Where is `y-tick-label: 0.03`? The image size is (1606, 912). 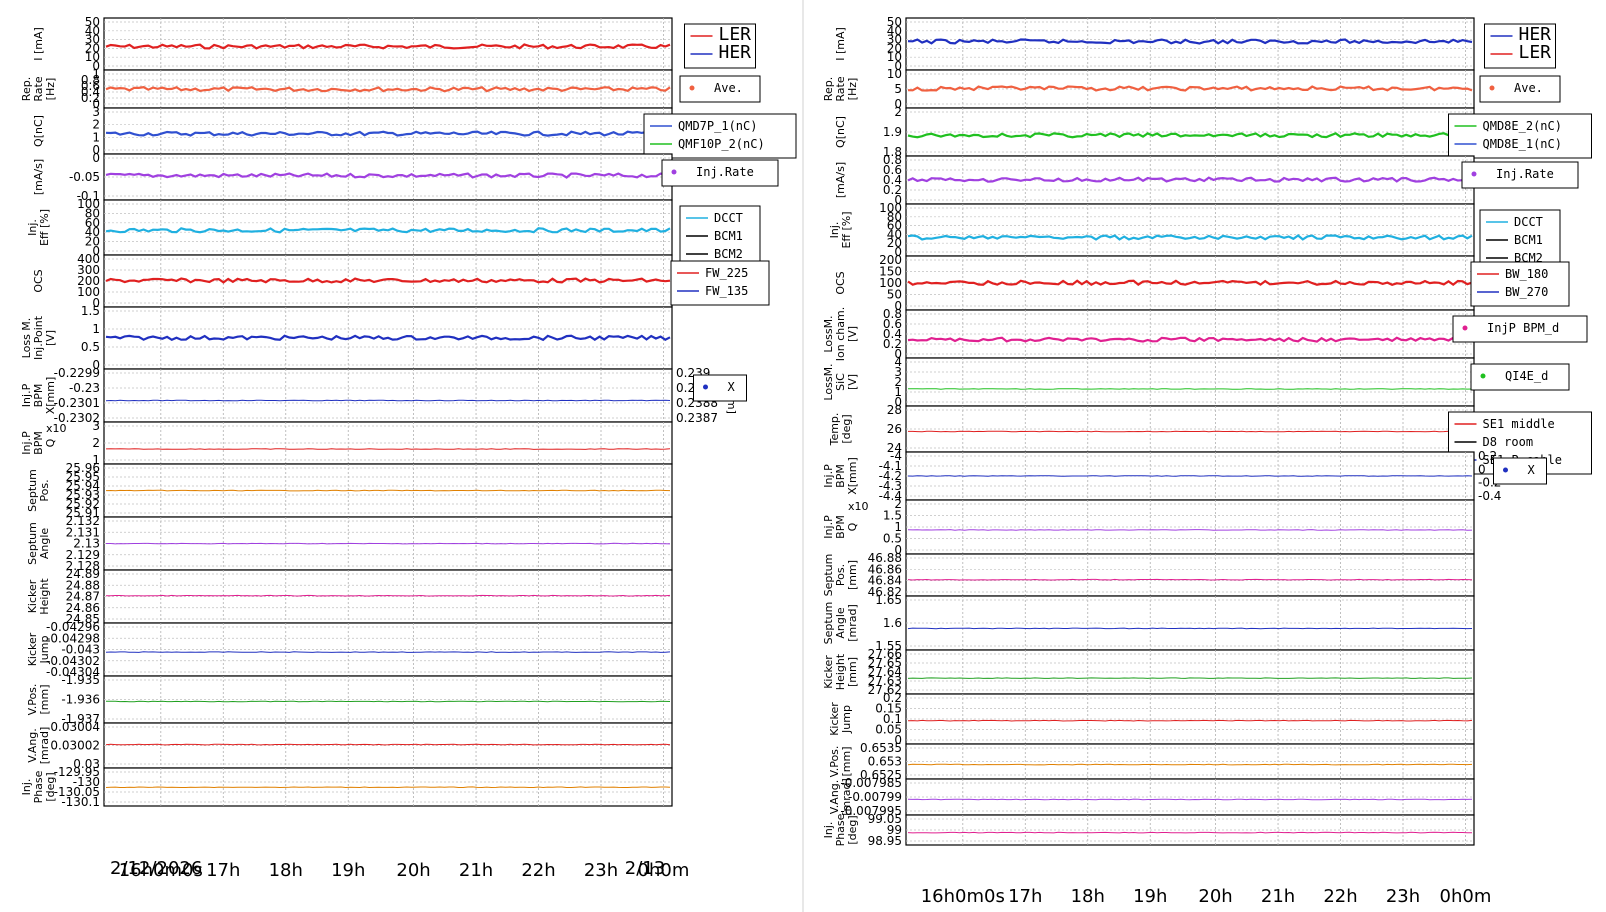 y-tick-label: 0.03 is located at coordinates (86, 764).